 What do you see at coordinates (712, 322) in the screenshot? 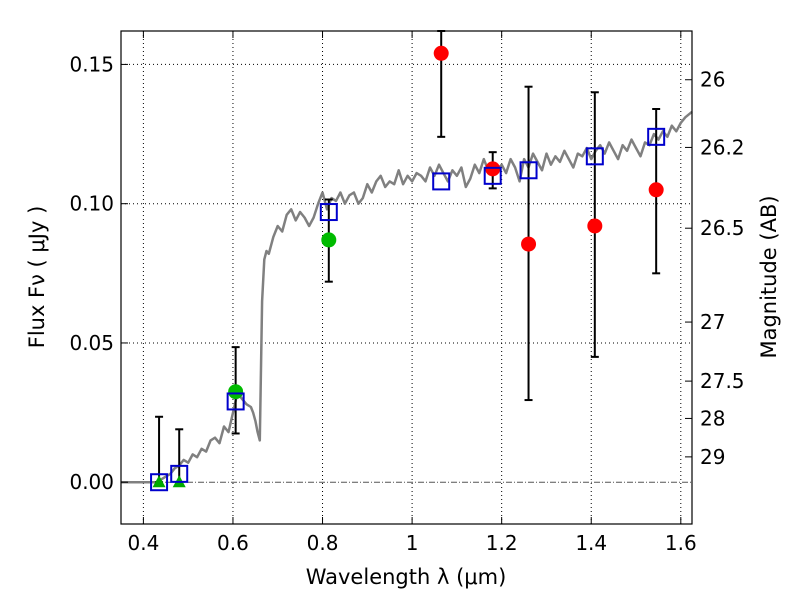
I see `magnitude-tick-label: 27` at bounding box center [712, 322].